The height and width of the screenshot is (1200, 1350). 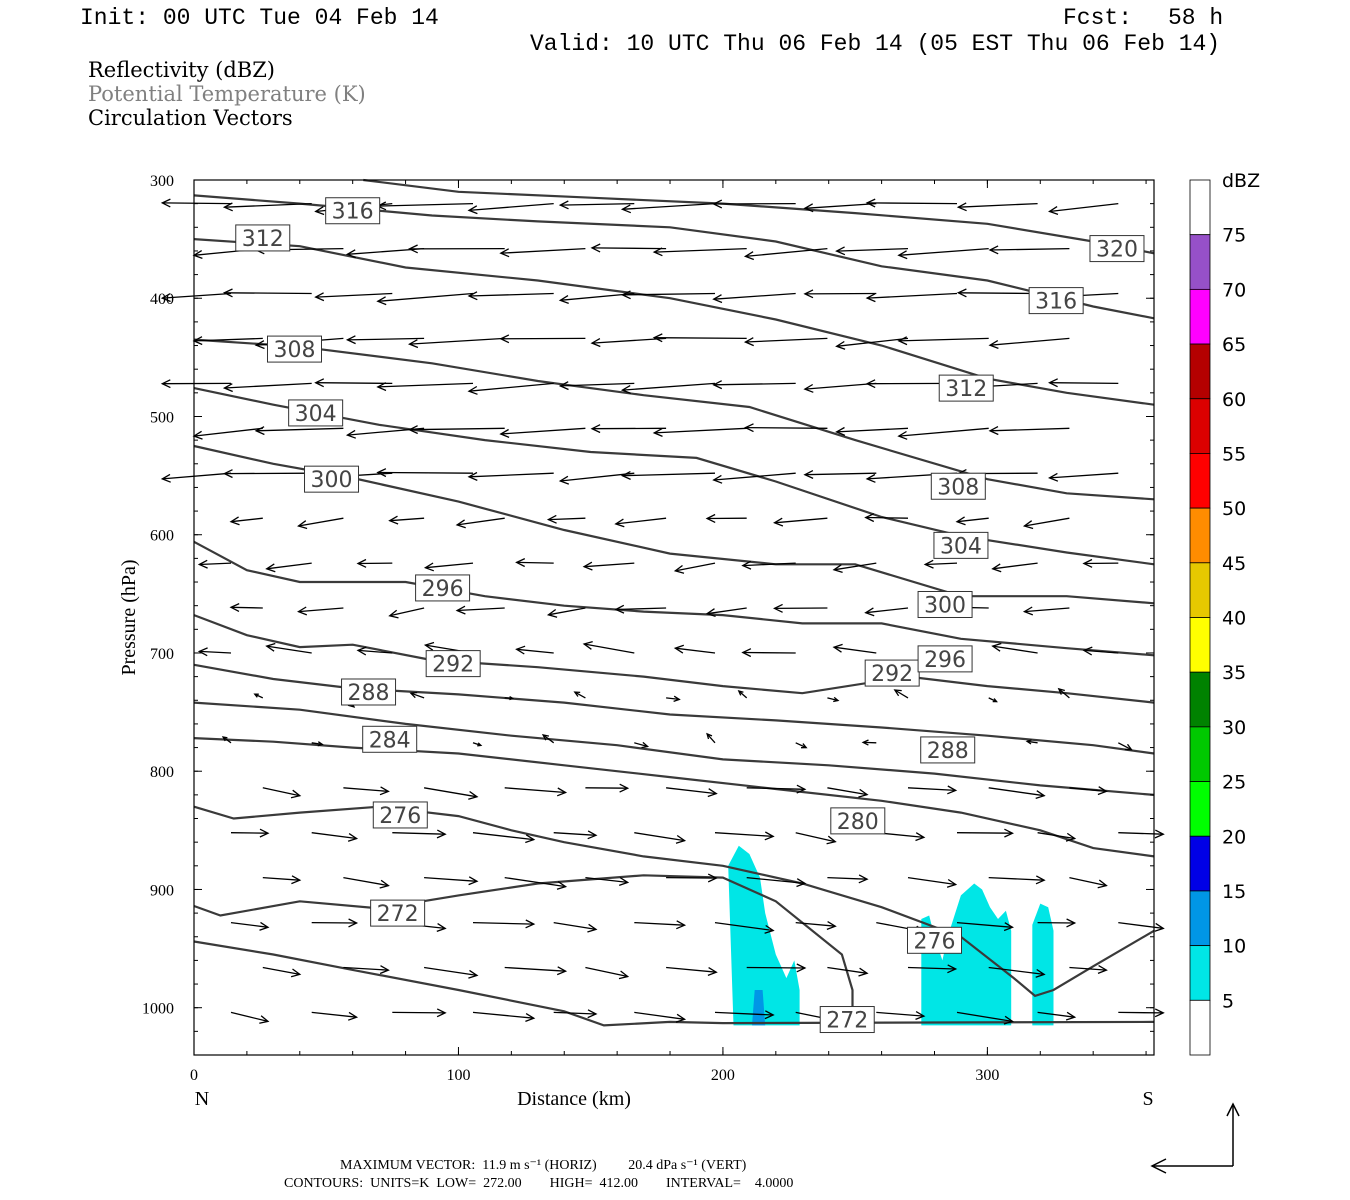 What do you see at coordinates (162, 417) in the screenshot?
I see `y-tick-label: 500` at bounding box center [162, 417].